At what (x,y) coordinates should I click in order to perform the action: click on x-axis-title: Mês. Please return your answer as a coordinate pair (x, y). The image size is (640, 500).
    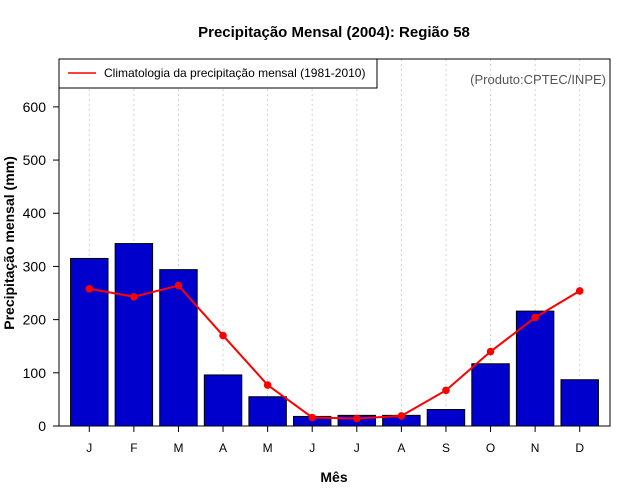
    Looking at the image, I should click on (333, 477).